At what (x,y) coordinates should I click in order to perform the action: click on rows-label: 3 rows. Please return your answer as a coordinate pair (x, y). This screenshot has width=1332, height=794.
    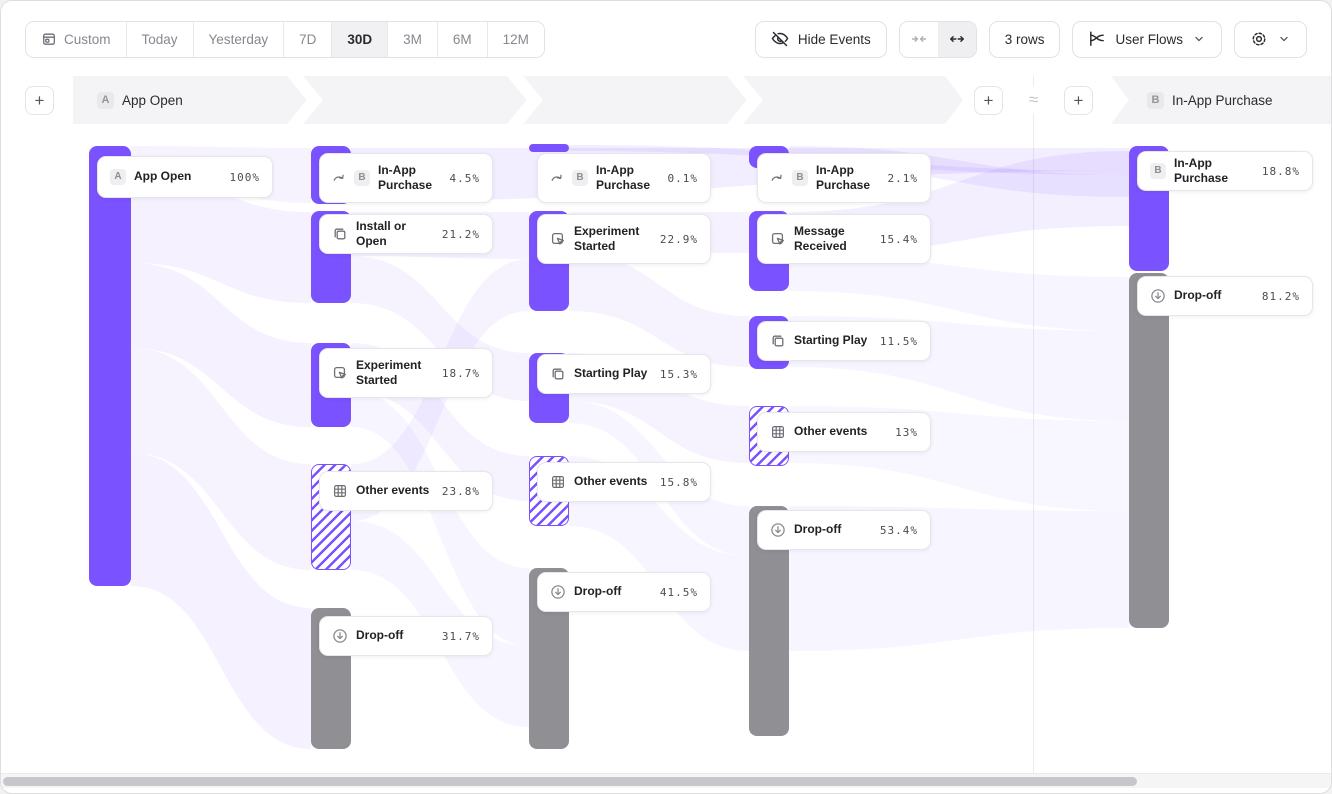
    Looking at the image, I should click on (1024, 39).